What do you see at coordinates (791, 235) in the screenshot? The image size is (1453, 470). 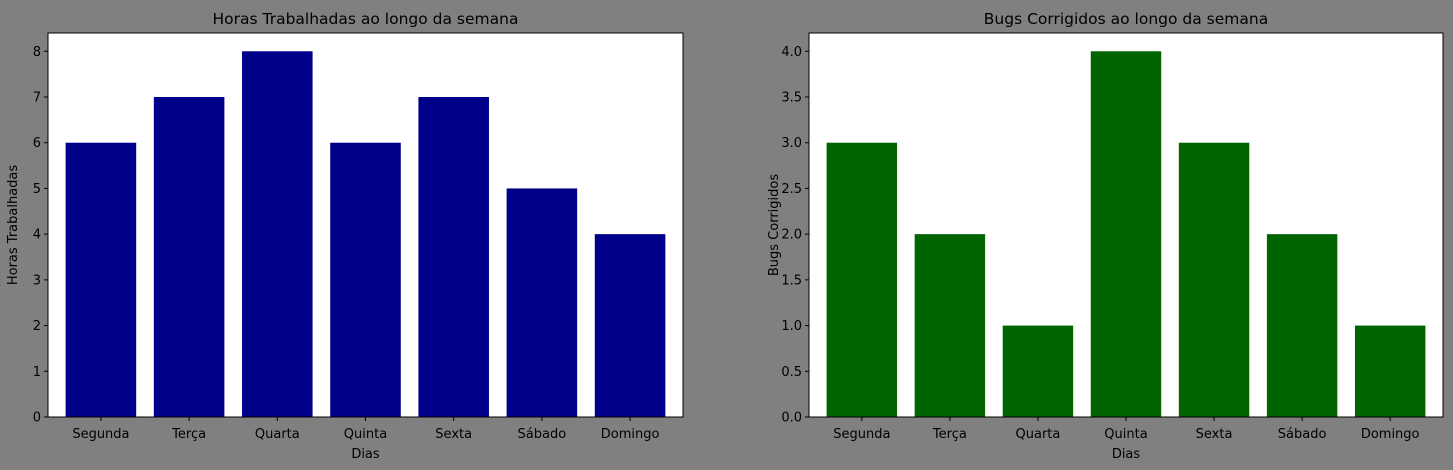 I see `y-tick-label: 2.0` at bounding box center [791, 235].